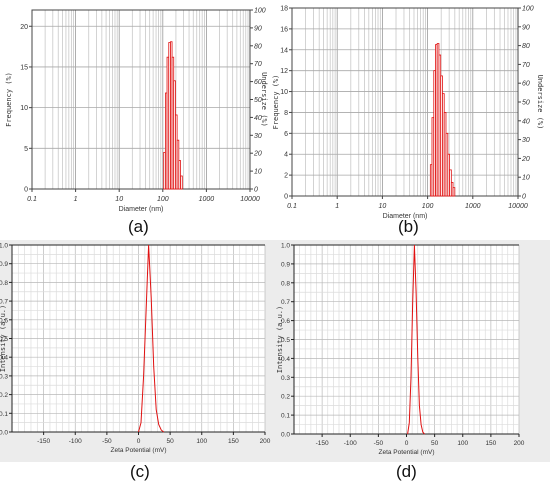 This screenshot has height=487, width=550. Describe the element at coordinates (286, 155) in the screenshot. I see `y-tick-label: 4` at that location.